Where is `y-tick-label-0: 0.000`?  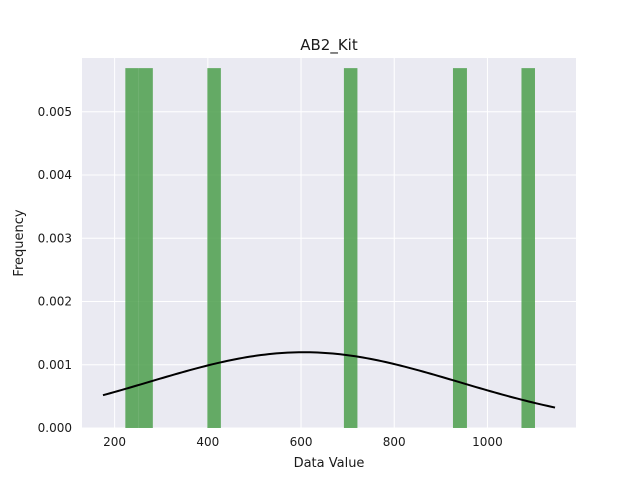
y-tick-label-0: 0.000 is located at coordinates (55, 428).